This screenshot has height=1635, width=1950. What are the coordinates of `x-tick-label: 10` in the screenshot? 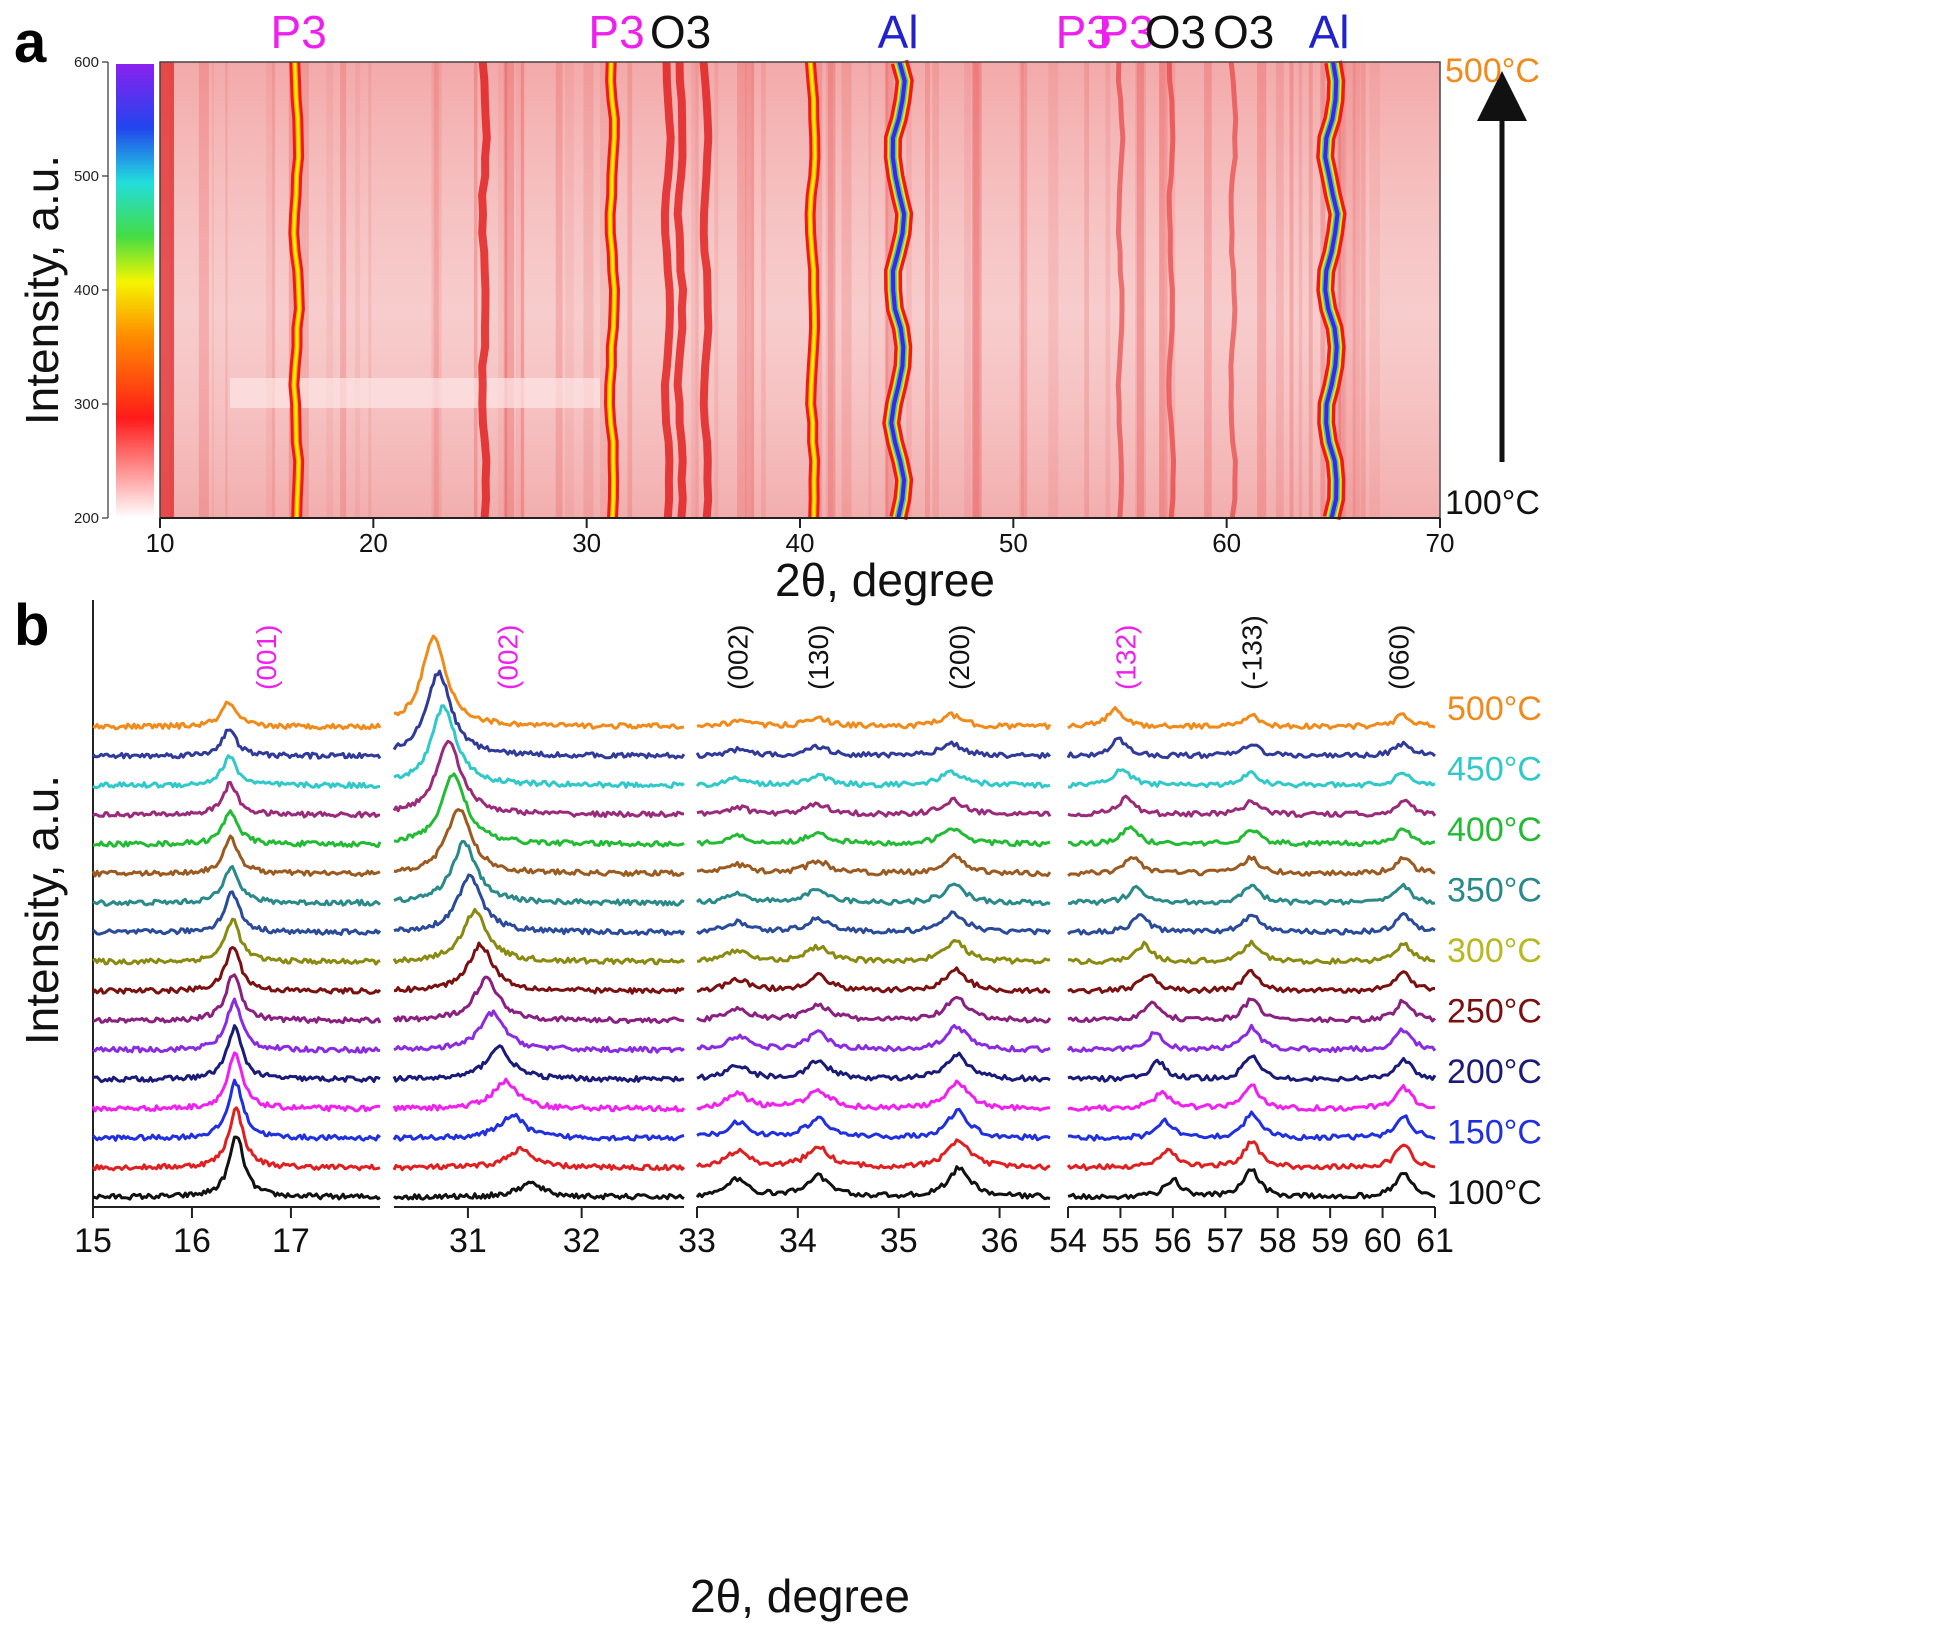 It's located at (160, 543).